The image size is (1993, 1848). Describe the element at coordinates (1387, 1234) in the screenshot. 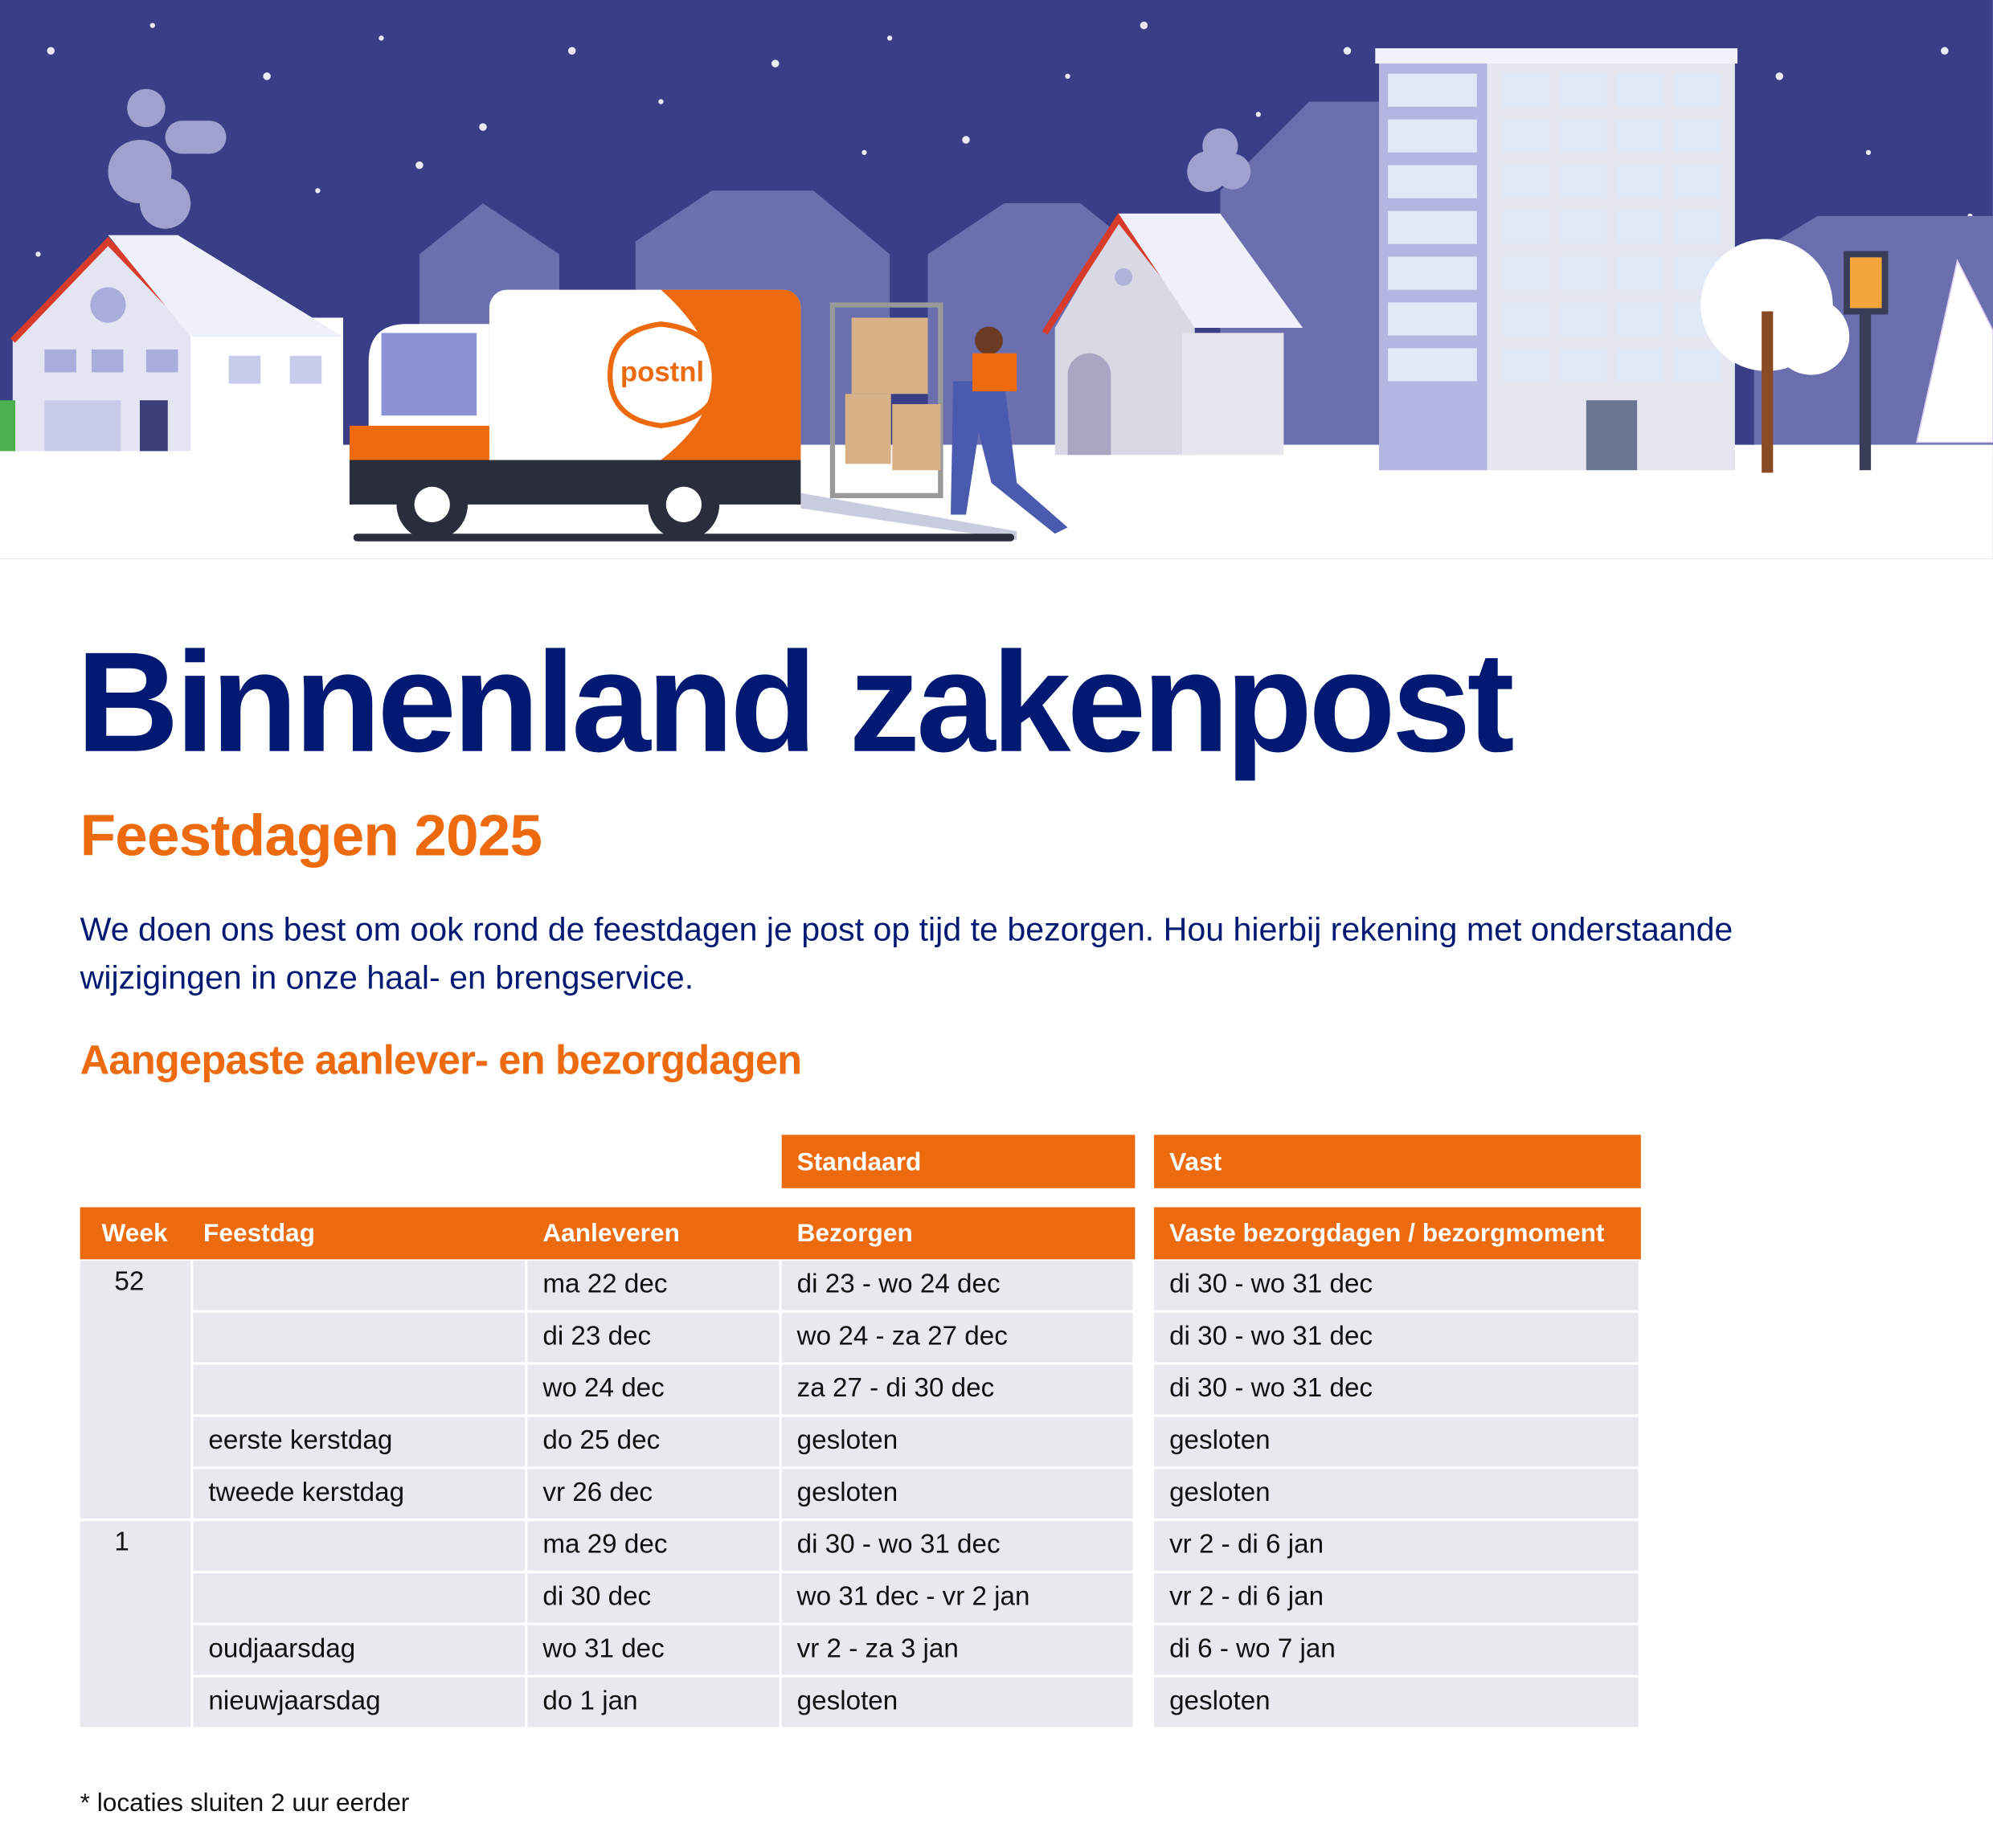

I see `column-label: Vaste bezorgdagen / bezorgmoment` at that location.